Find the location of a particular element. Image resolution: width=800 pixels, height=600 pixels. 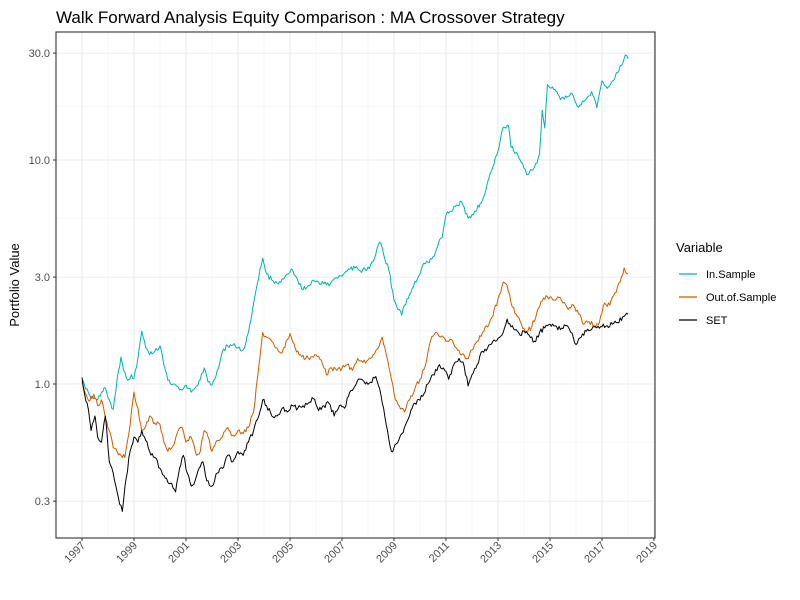

y-axis-title: Portfolio Value is located at coordinates (14, 285).